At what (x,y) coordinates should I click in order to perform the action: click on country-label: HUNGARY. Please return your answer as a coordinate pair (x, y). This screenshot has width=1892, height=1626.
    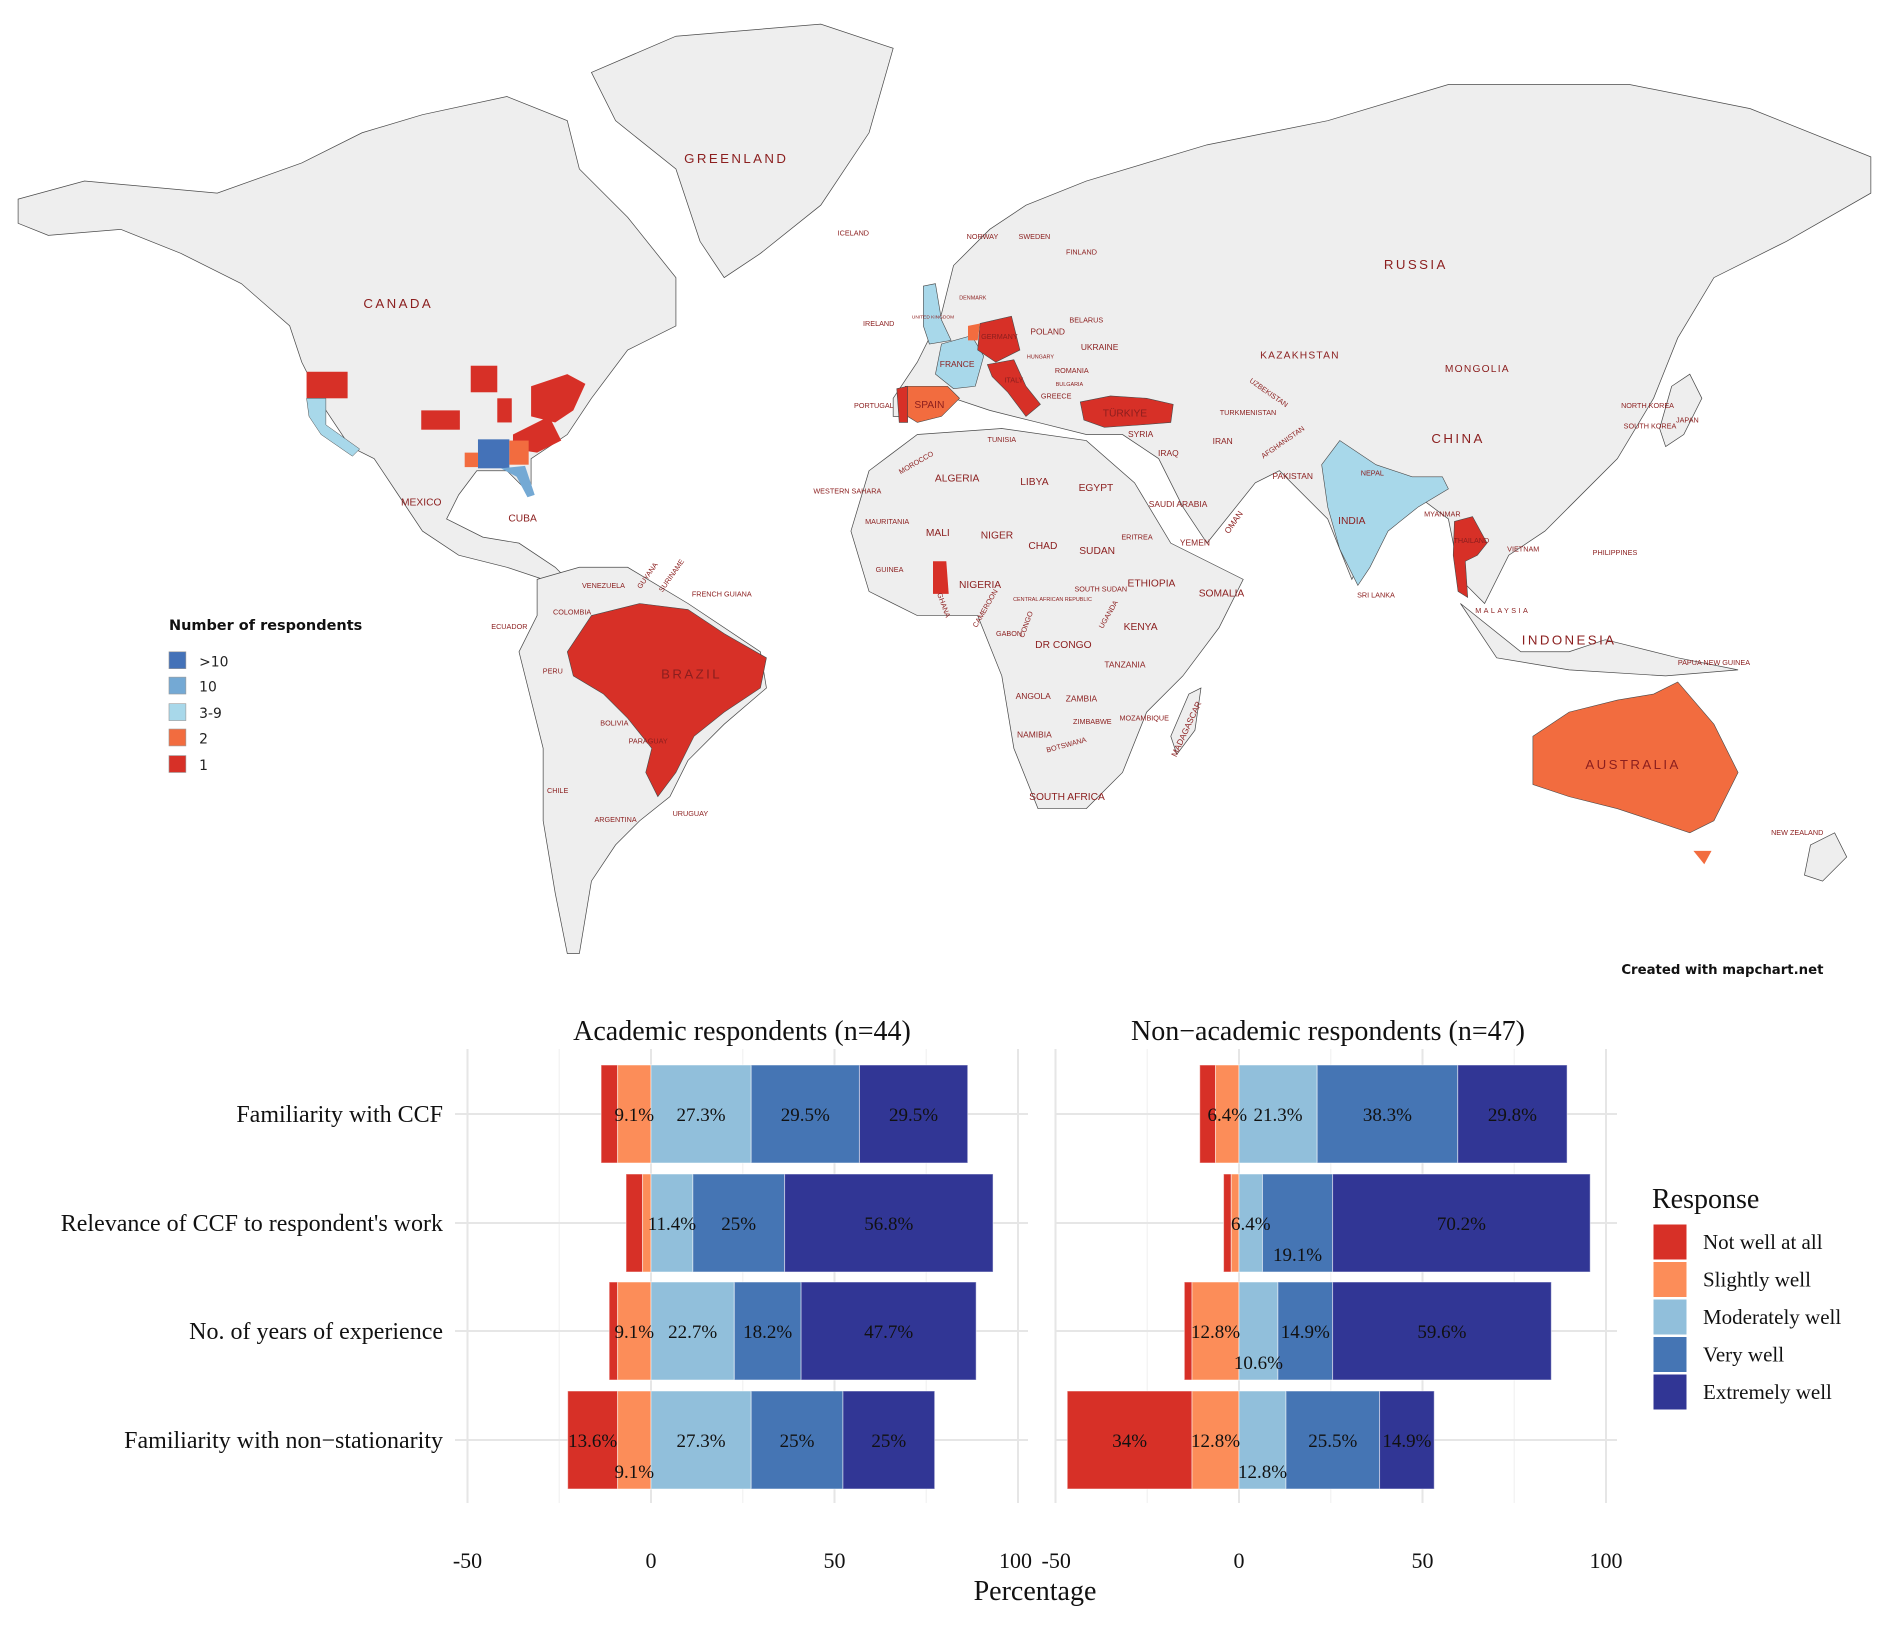
    Looking at the image, I should click on (1040, 357).